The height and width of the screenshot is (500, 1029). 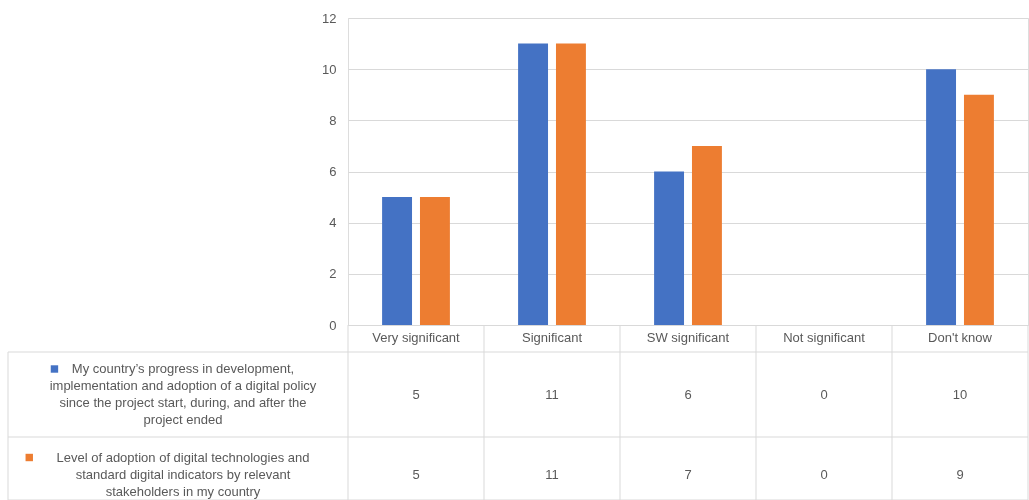 What do you see at coordinates (824, 337) in the screenshot?
I see `x-tick-label: Not significant` at bounding box center [824, 337].